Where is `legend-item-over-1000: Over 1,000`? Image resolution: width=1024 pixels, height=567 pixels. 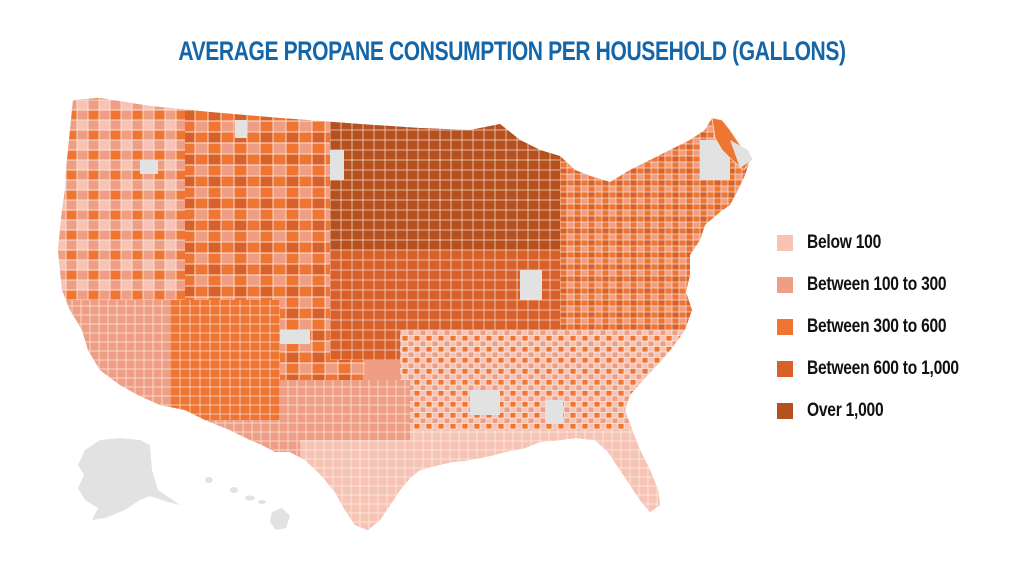
legend-item-over-1000: Over 1,000 is located at coordinates (884, 411).